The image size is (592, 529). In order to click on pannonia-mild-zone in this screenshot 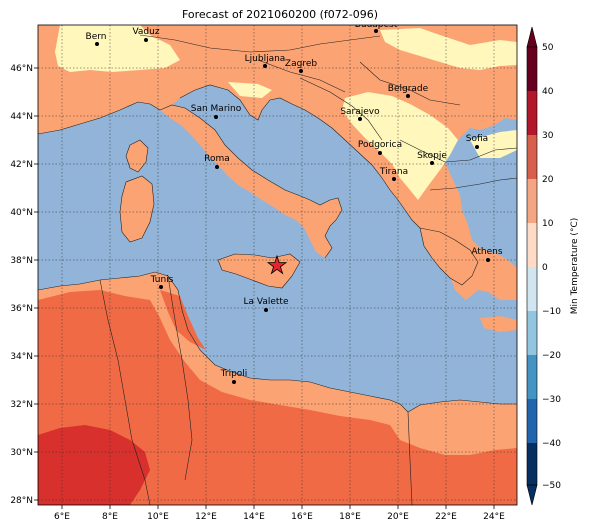, I will do `click(448, 49)`.